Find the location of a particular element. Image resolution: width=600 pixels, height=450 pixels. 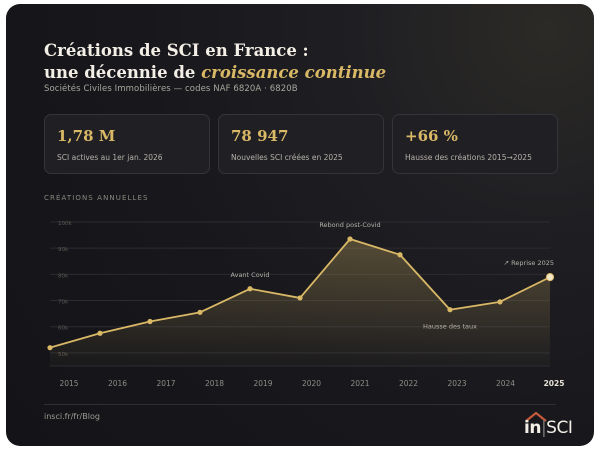

x-tick-label: 2019 is located at coordinates (262, 383).